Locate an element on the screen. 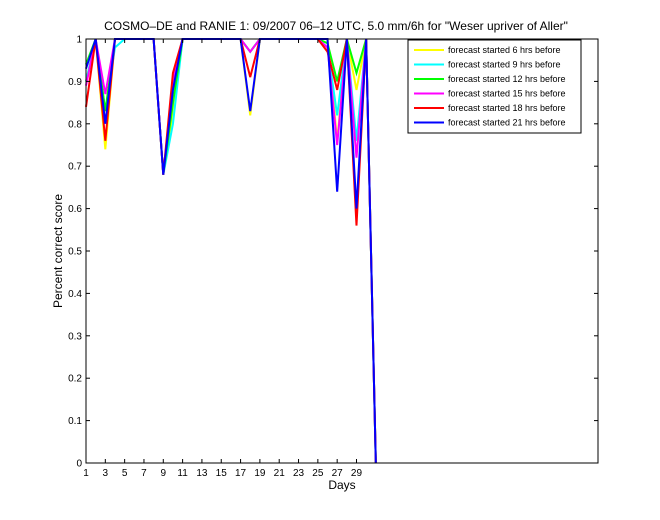 This screenshot has height=520, width=660. legend-label-4: forecast started 15 hrs before is located at coordinates (507, 94).